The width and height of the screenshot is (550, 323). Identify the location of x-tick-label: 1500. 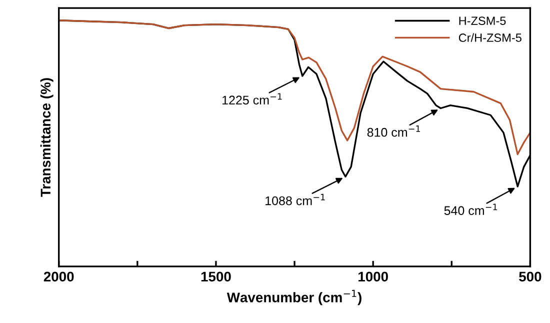
(216, 277).